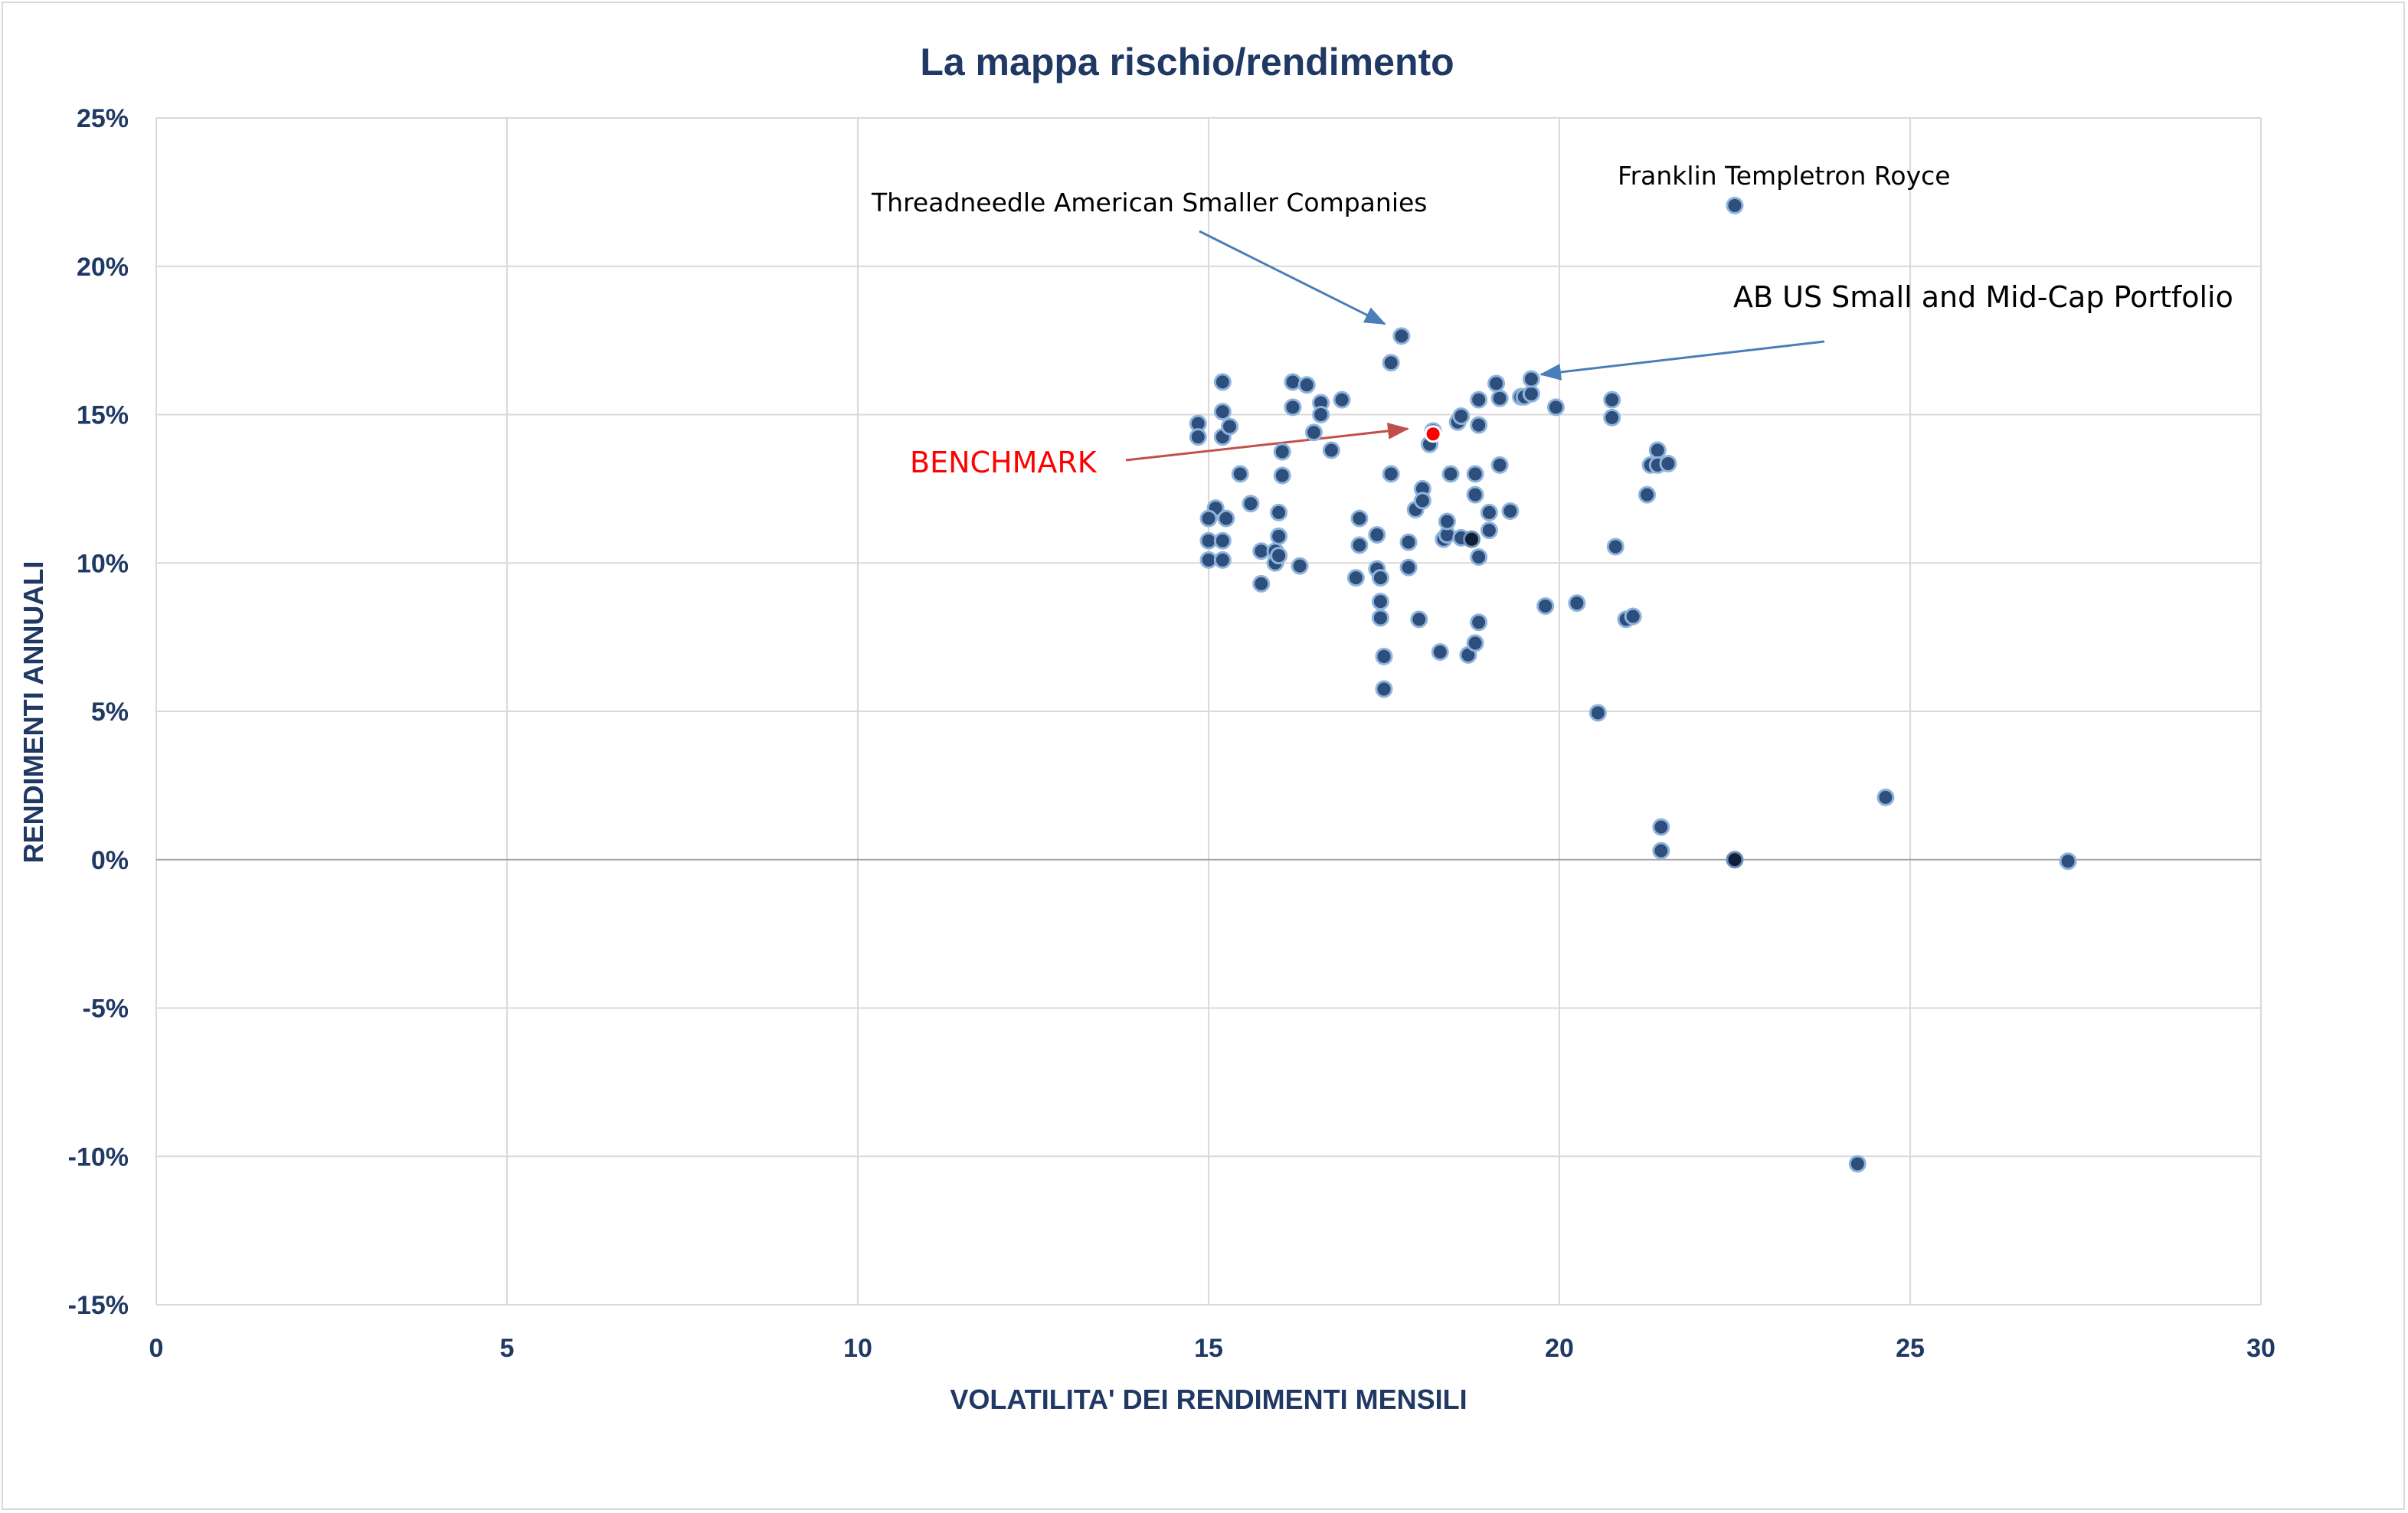 The width and height of the screenshot is (2408, 1513). Describe the element at coordinates (103, 563) in the screenshot. I see `y-tick-label: 10%` at that location.